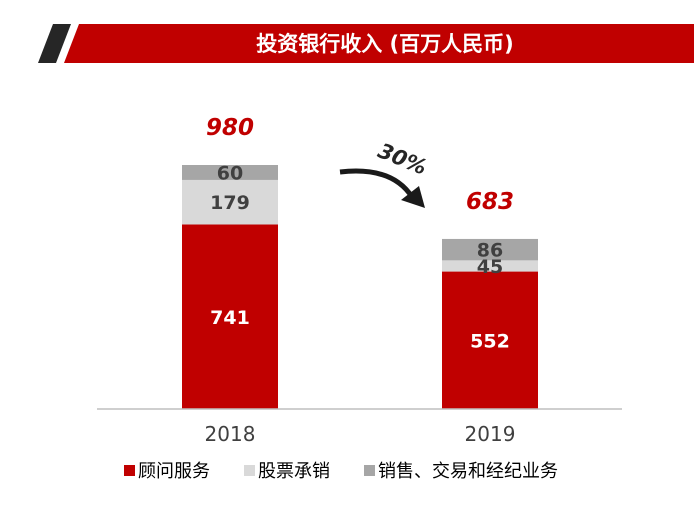 The height and width of the screenshot is (510, 700). I want to click on x-tick-label-2018: 2018, so click(230, 434).